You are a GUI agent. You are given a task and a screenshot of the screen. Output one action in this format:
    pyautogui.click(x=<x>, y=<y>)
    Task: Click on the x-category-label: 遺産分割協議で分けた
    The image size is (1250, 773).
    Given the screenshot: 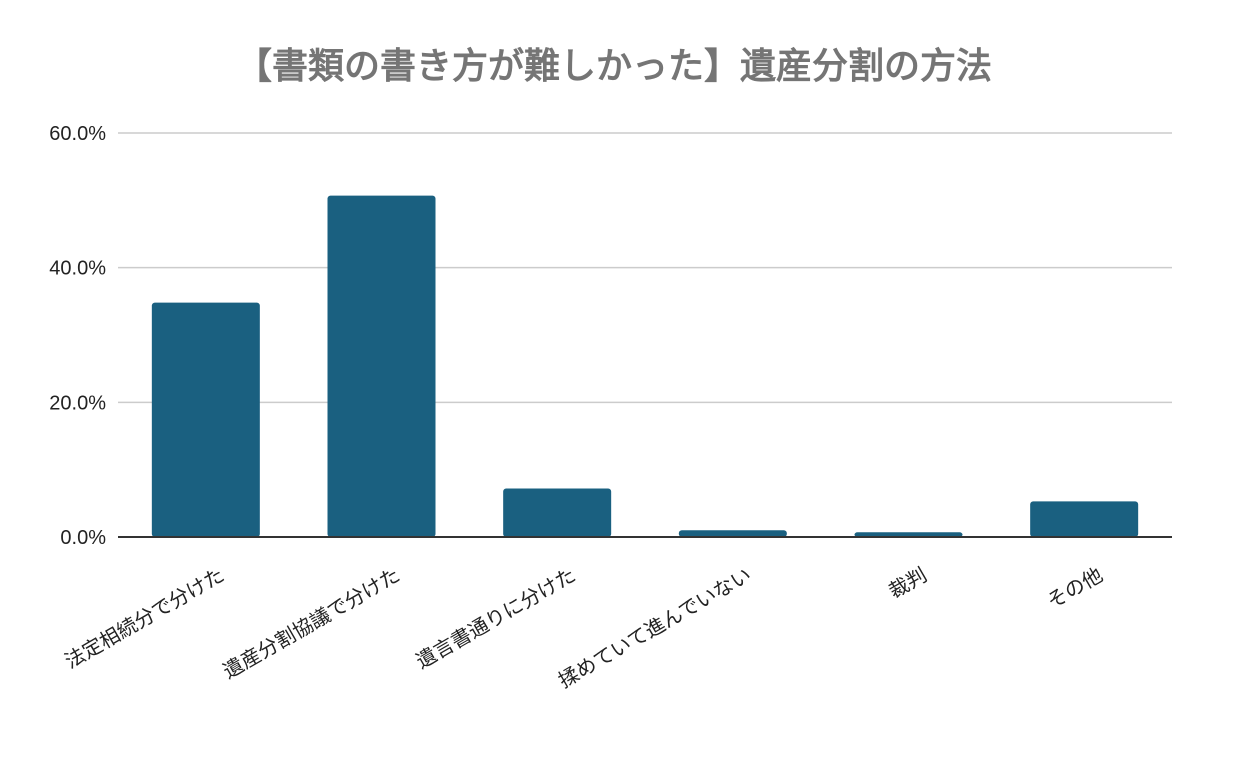 What is the action you would take?
    pyautogui.click(x=311, y=623)
    